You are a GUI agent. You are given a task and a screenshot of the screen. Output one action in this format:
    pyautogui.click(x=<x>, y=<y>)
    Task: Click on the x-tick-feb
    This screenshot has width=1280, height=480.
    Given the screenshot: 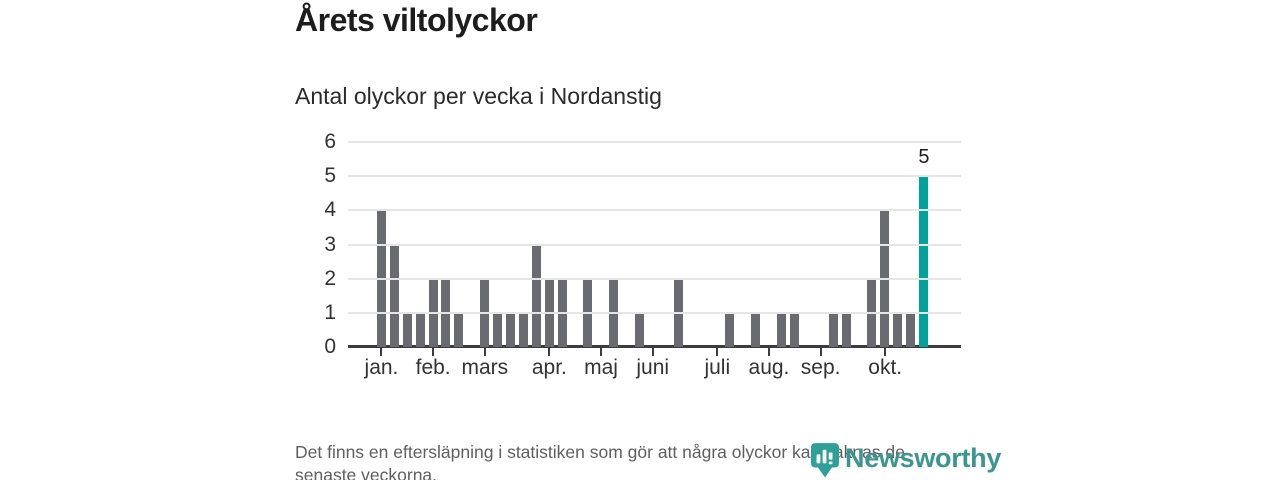 What is the action you would take?
    pyautogui.click(x=433, y=352)
    